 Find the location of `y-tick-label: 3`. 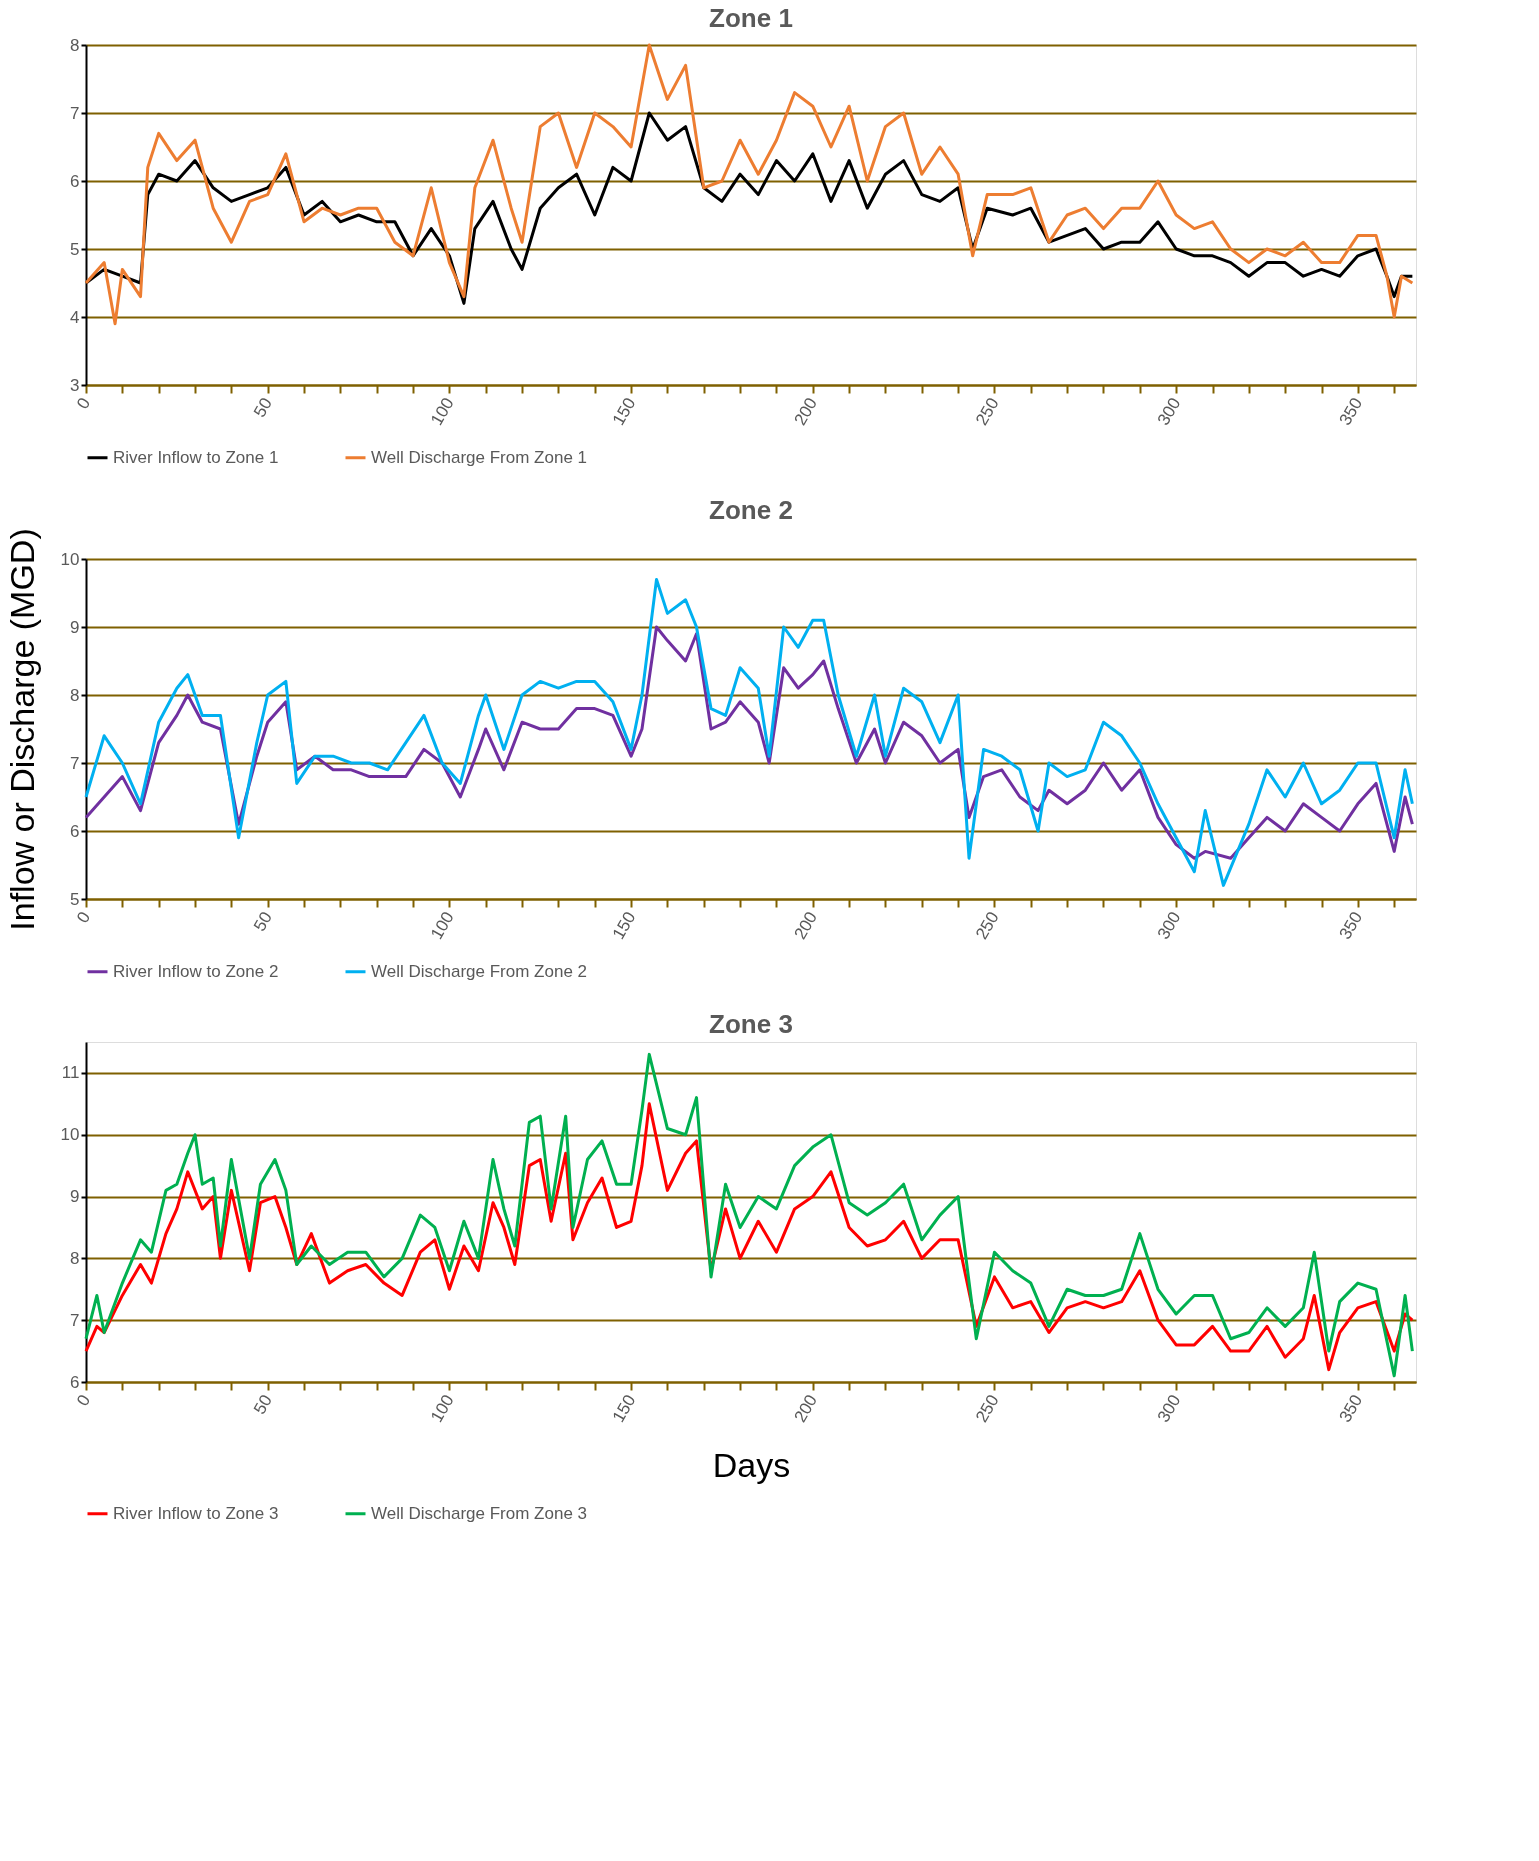

y-tick-label: 3 is located at coordinates (75, 385).